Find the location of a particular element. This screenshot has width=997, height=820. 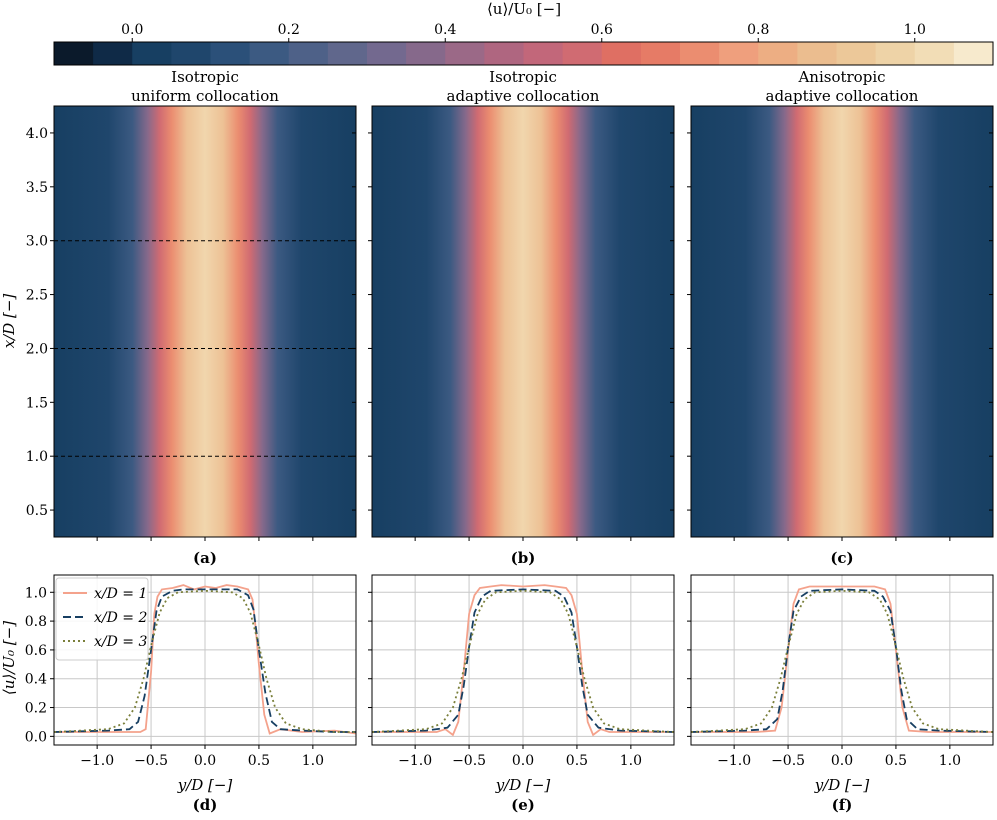

colorbar-label: ⟨u⟩/U₀ [−] is located at coordinates (524, 9).